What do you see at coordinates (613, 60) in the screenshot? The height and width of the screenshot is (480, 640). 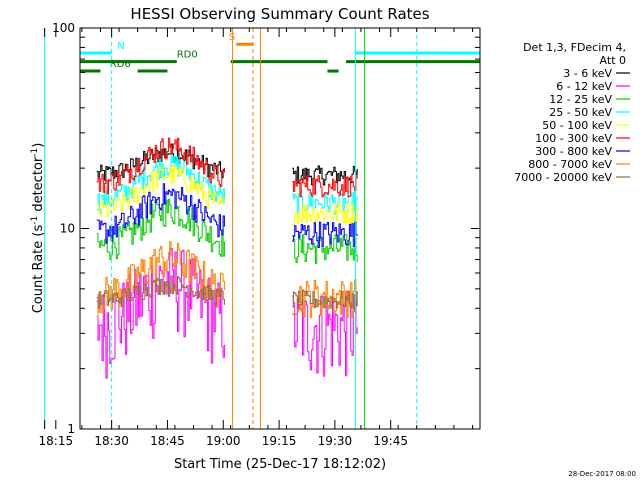 I see `legend-header-attenuator: Att 0` at bounding box center [613, 60].